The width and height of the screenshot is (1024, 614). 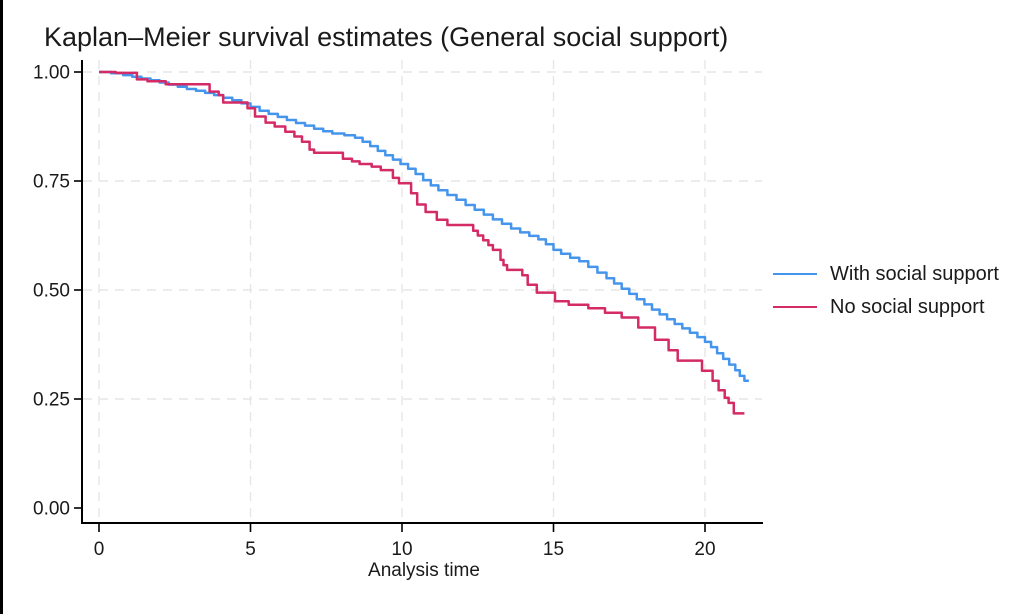 What do you see at coordinates (51, 182) in the screenshot?
I see `y-tick-label: 0.75` at bounding box center [51, 182].